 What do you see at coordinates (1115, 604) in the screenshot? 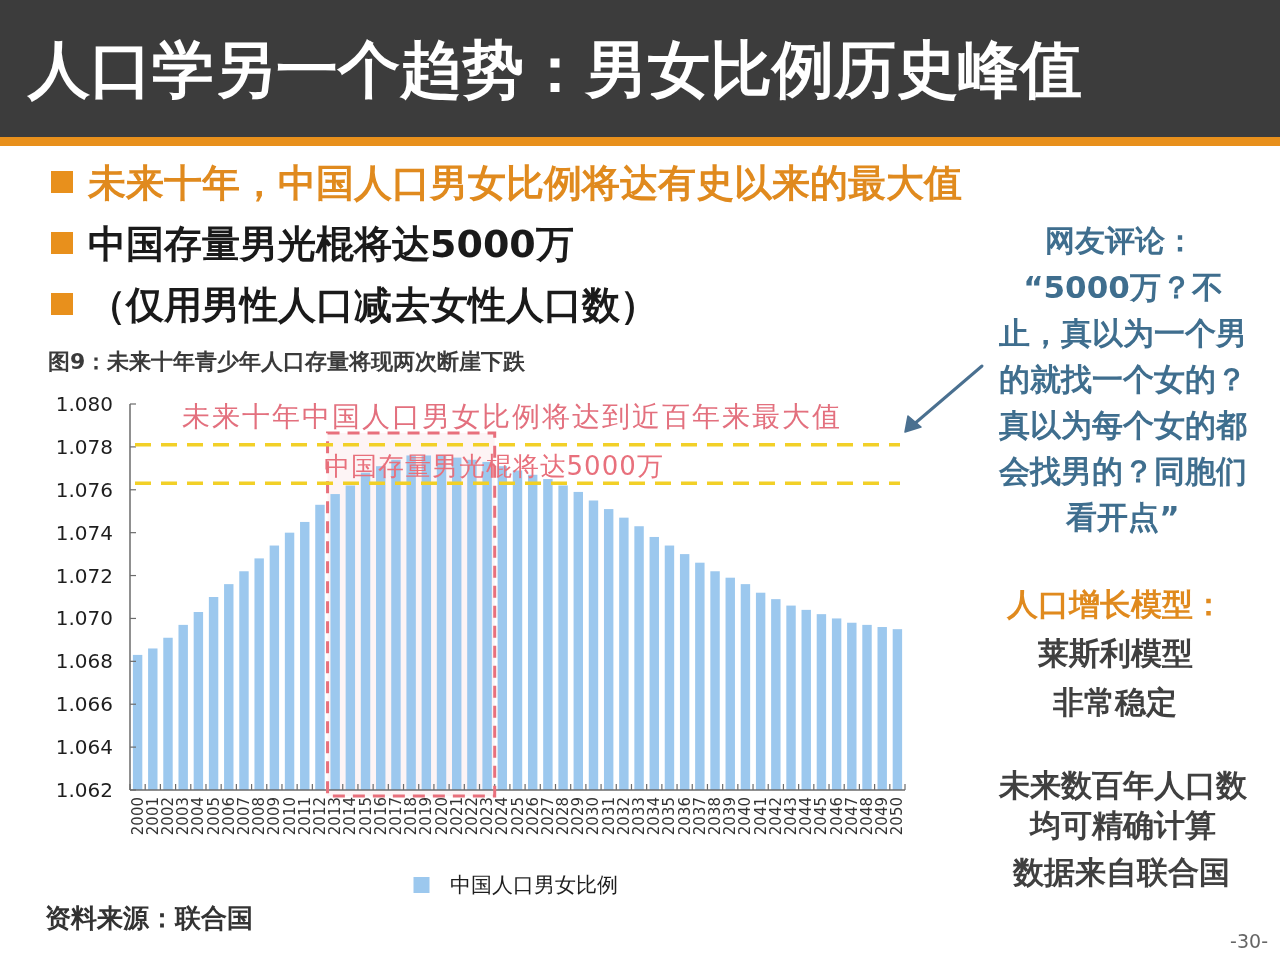
I see `text: 人口增长模型：` at bounding box center [1115, 604].